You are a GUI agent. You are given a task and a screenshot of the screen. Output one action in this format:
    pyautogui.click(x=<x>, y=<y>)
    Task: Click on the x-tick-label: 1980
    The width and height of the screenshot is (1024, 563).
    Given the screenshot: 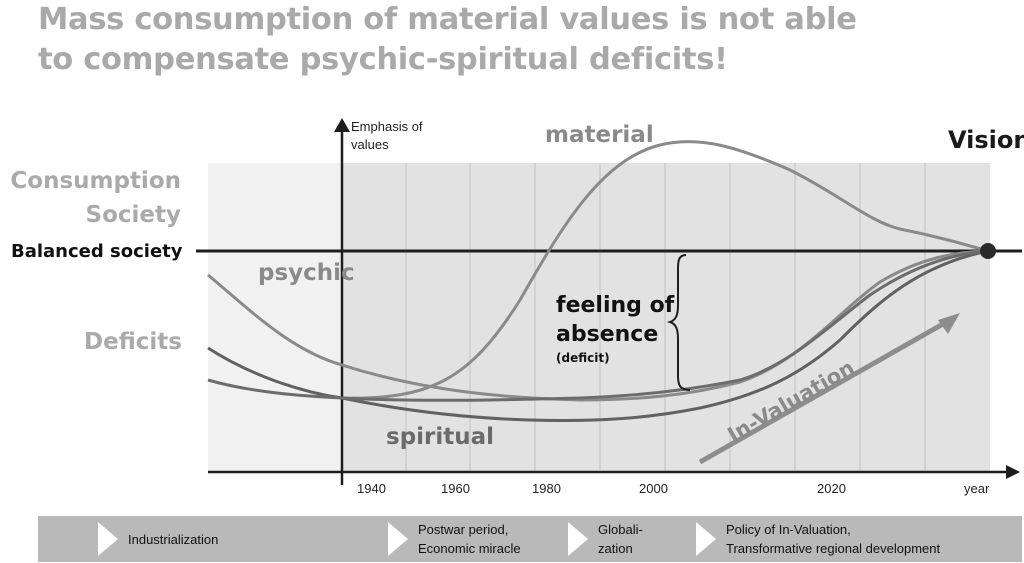 What is the action you would take?
    pyautogui.click(x=546, y=488)
    